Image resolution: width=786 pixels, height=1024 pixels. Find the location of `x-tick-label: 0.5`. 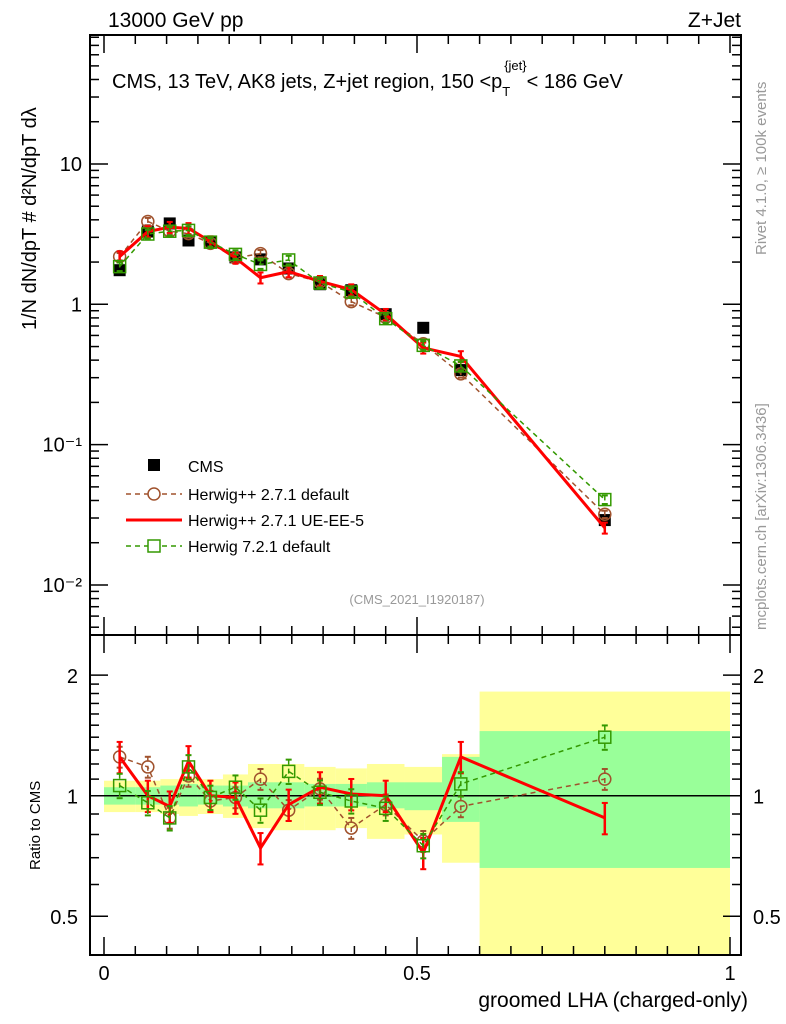

x-tick-label: 0.5 is located at coordinates (417, 974).